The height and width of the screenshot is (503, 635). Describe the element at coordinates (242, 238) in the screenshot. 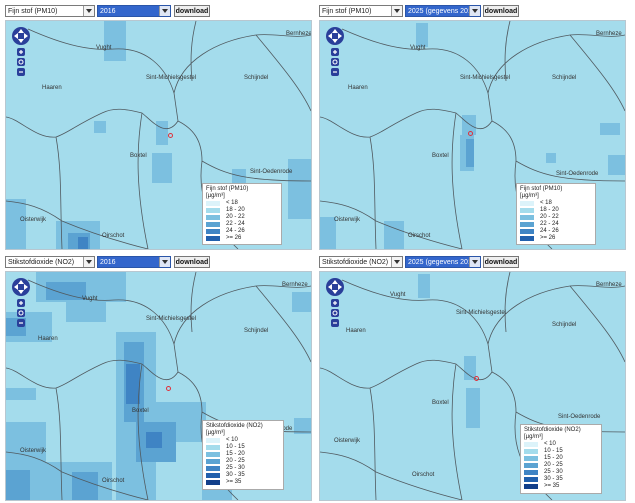

I see `legend-row: >= 26` at that location.